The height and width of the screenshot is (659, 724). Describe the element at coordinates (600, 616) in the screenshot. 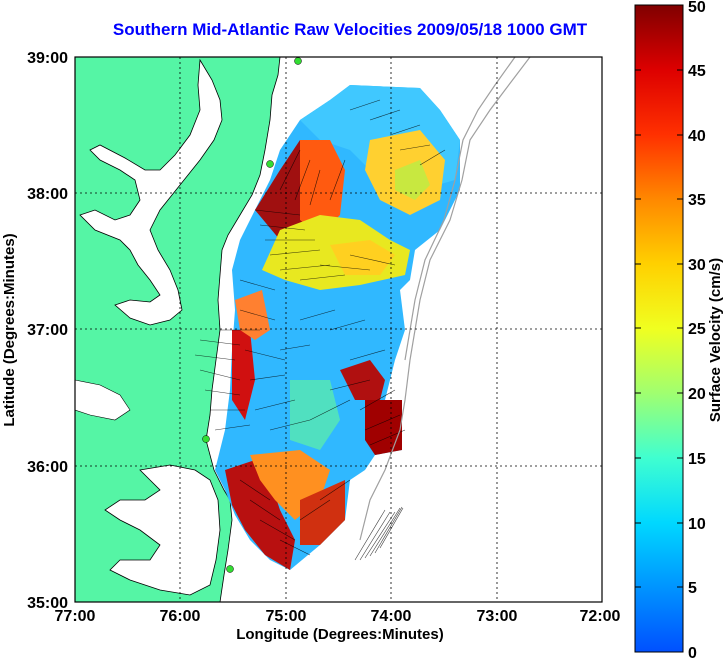

I see `x-tick-label: 72:00` at that location.